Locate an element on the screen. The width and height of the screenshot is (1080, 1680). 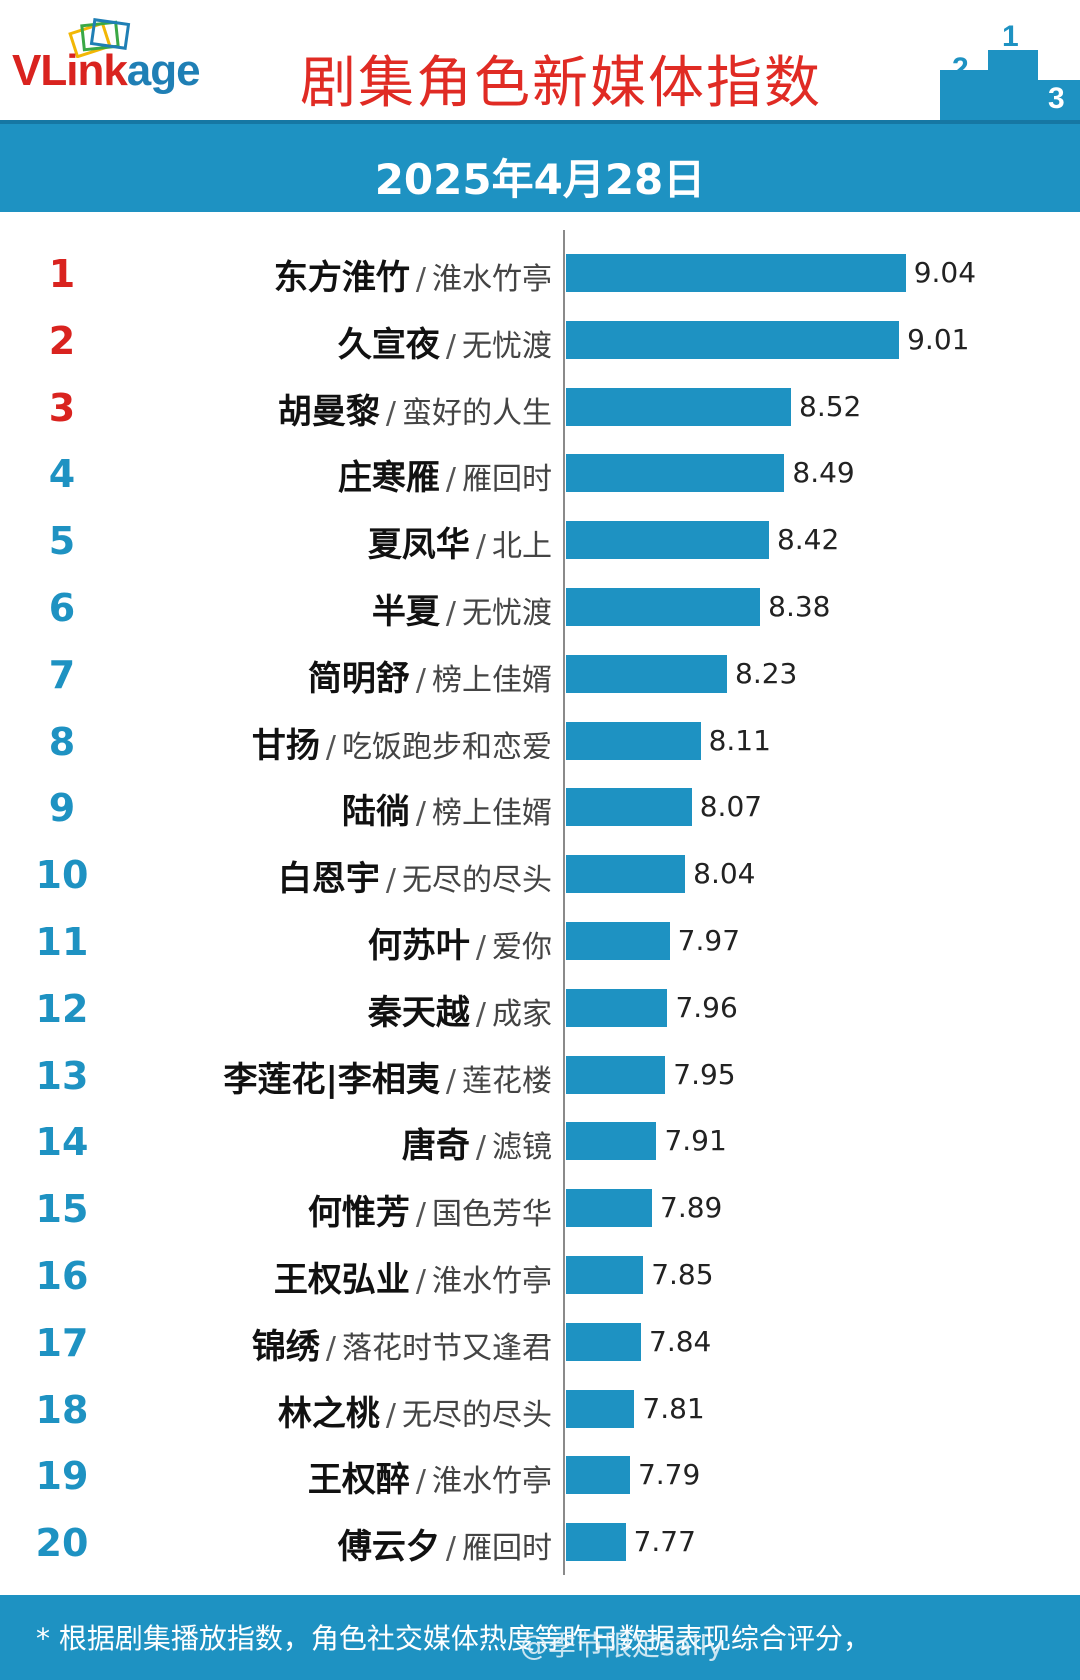
row-label: 庄寒雁 / 雁回时 is located at coordinates (445, 474).